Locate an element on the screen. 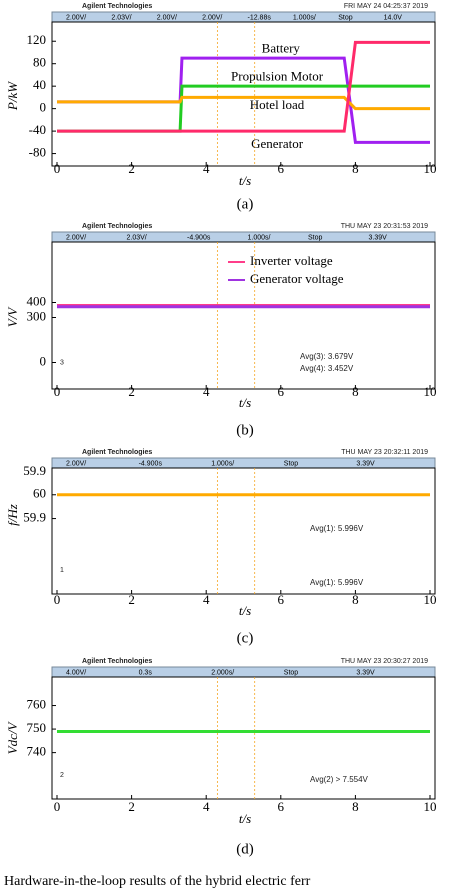  y-tick-label: 300 is located at coordinates (37, 315).